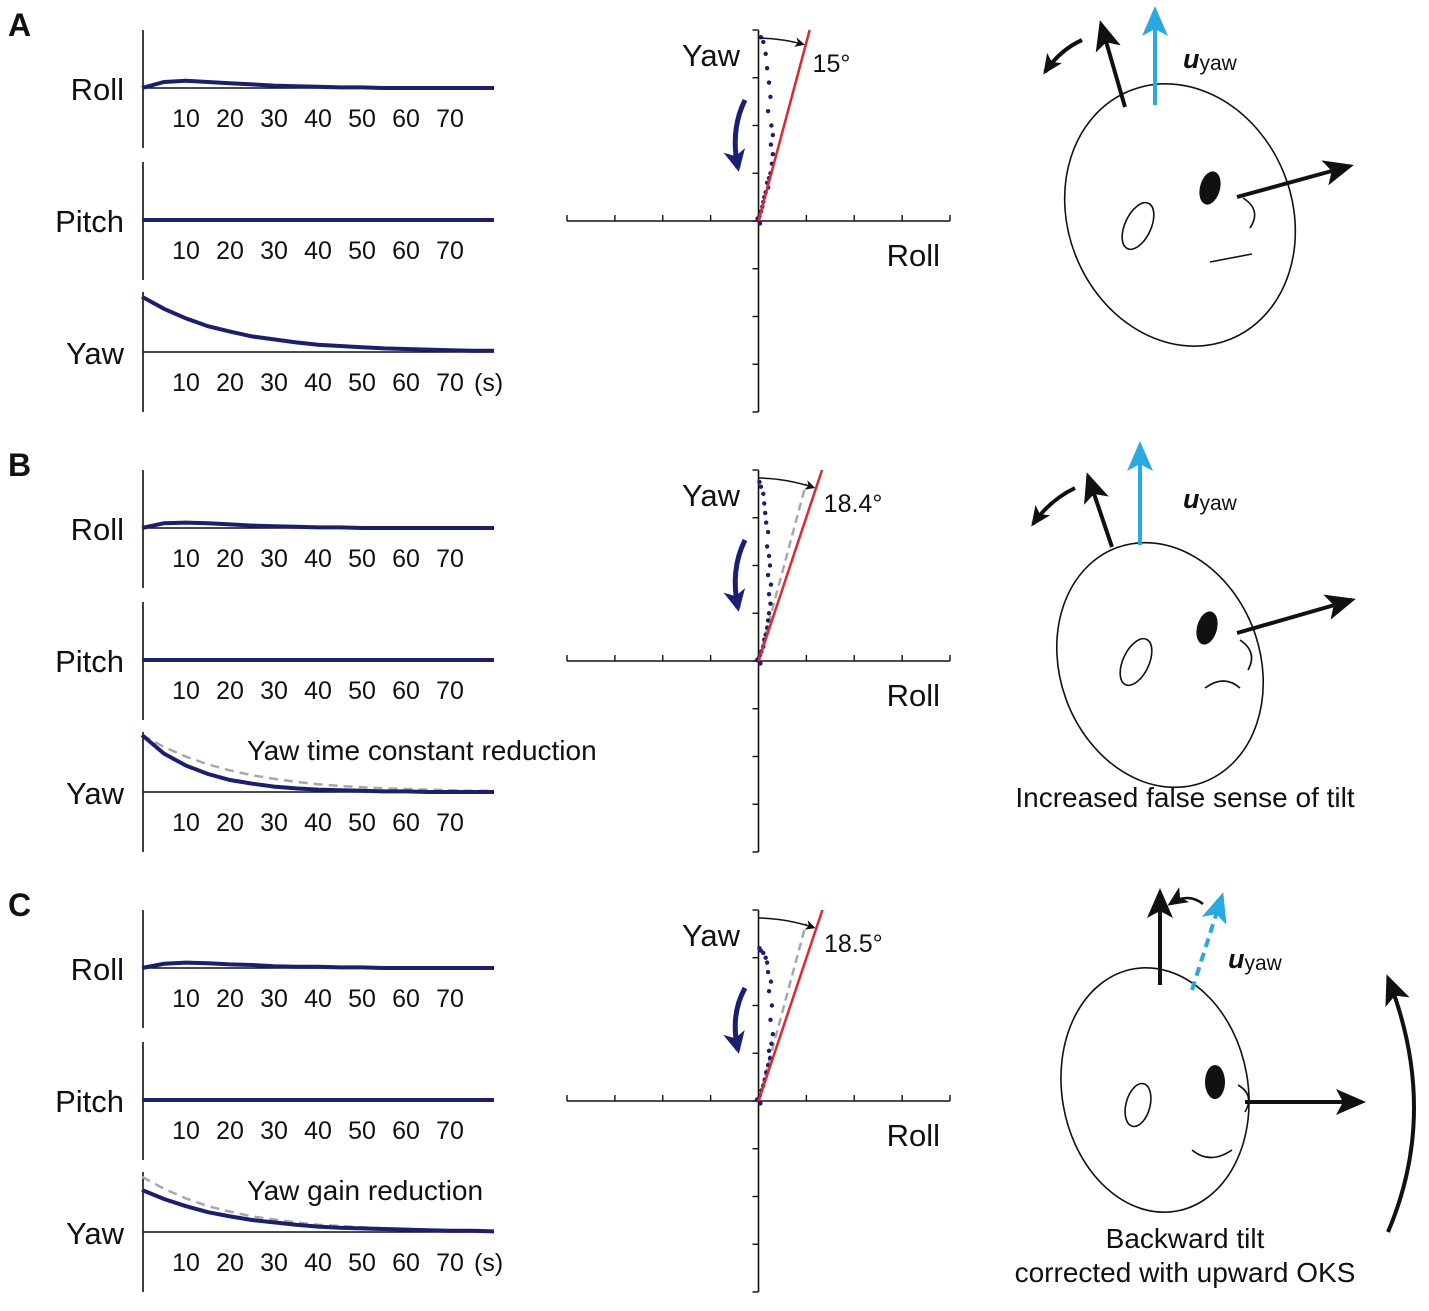 Image resolution: width=1429 pixels, height=1311 pixels. What do you see at coordinates (853, 504) in the screenshot?
I see `angle-label: 18.4°` at bounding box center [853, 504].